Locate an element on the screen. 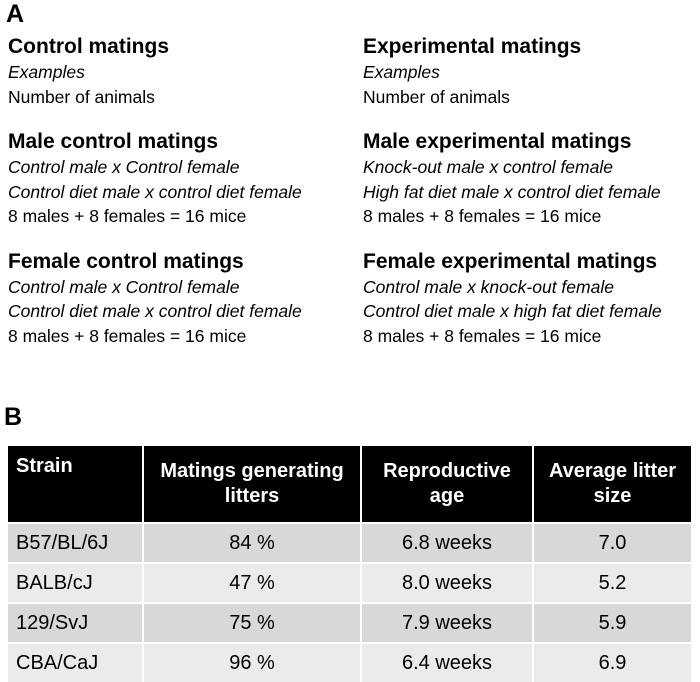 Image resolution: width=700 pixels, height=682 pixels. reproductive-age-cell: 6.4 weeks is located at coordinates (447, 662).